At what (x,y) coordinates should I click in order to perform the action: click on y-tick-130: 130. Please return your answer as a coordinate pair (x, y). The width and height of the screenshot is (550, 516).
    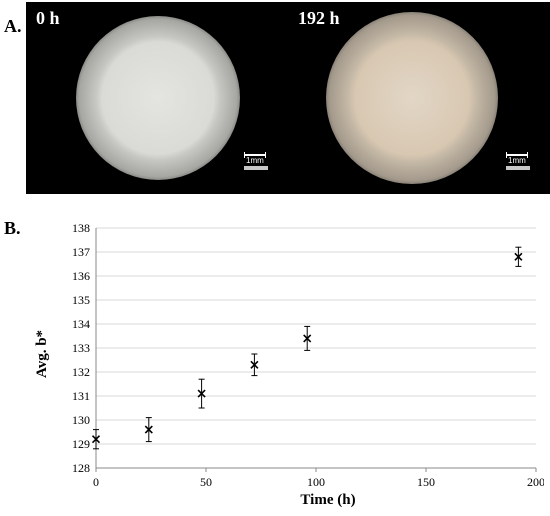
    Looking at the image, I should click on (81, 420).